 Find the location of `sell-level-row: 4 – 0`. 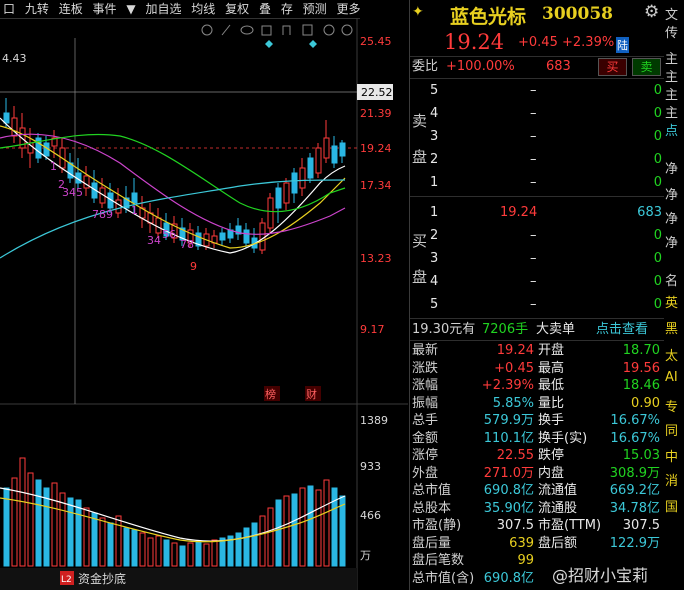

sell-level-row: 4 – 0 is located at coordinates (537, 114).